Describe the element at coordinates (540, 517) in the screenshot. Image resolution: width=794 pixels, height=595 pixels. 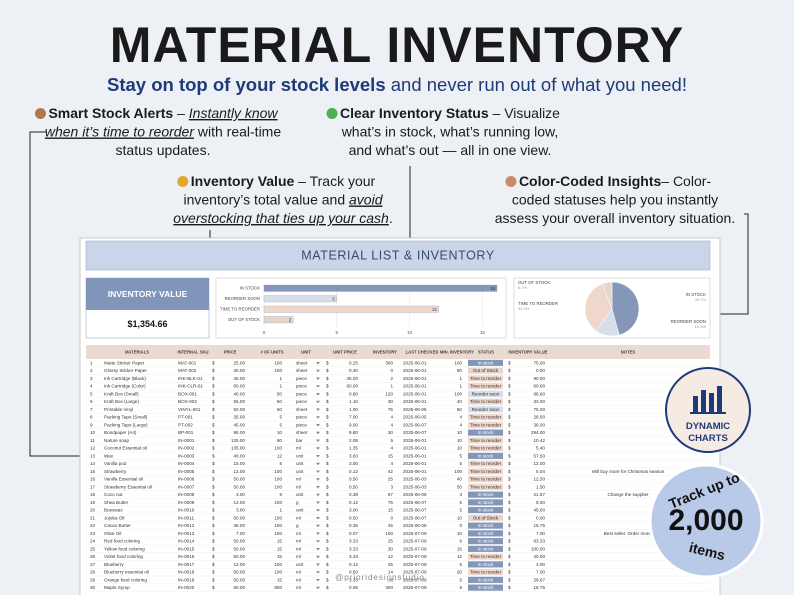
I see `table-cell: 0.00` at that location.